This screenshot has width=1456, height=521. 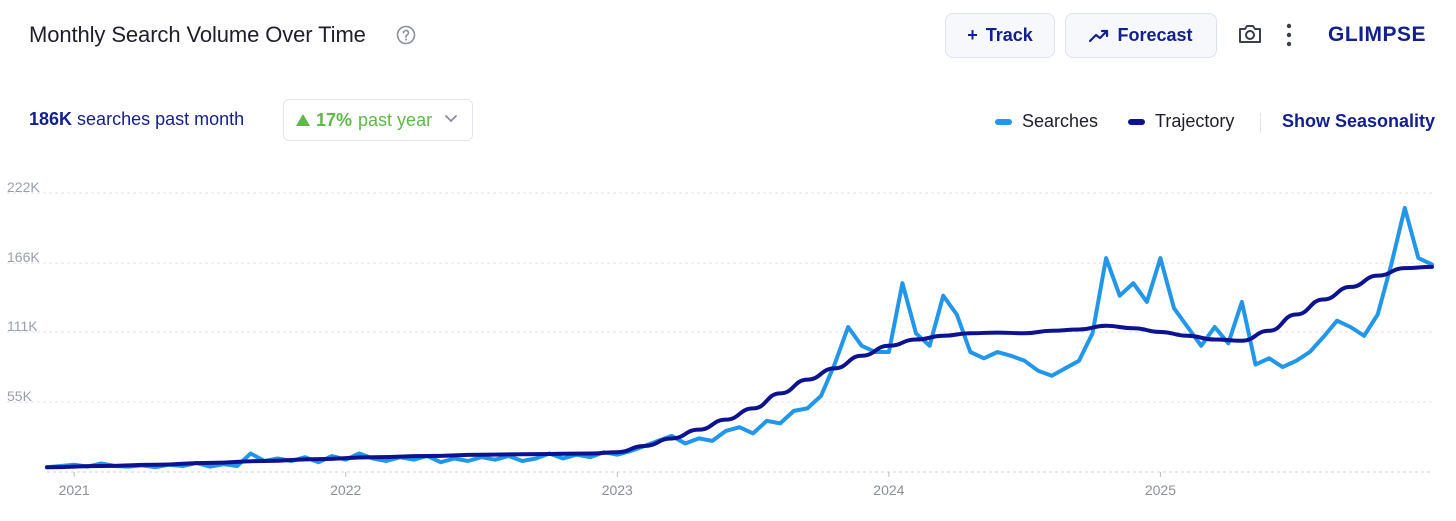 I want to click on legend-item-searches: Searches, so click(x=1046, y=121).